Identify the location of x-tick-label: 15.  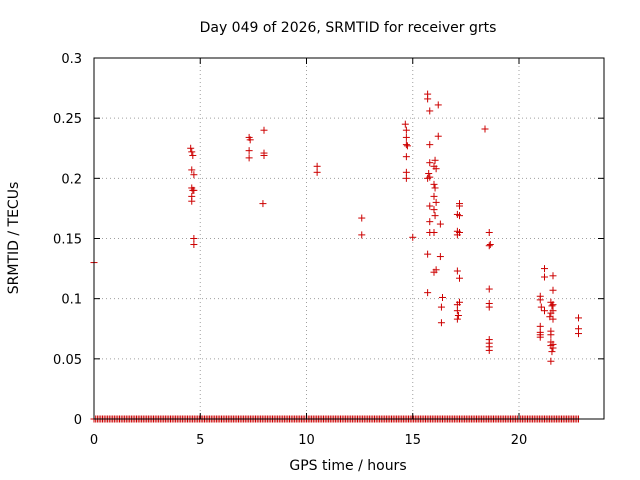
(412, 440).